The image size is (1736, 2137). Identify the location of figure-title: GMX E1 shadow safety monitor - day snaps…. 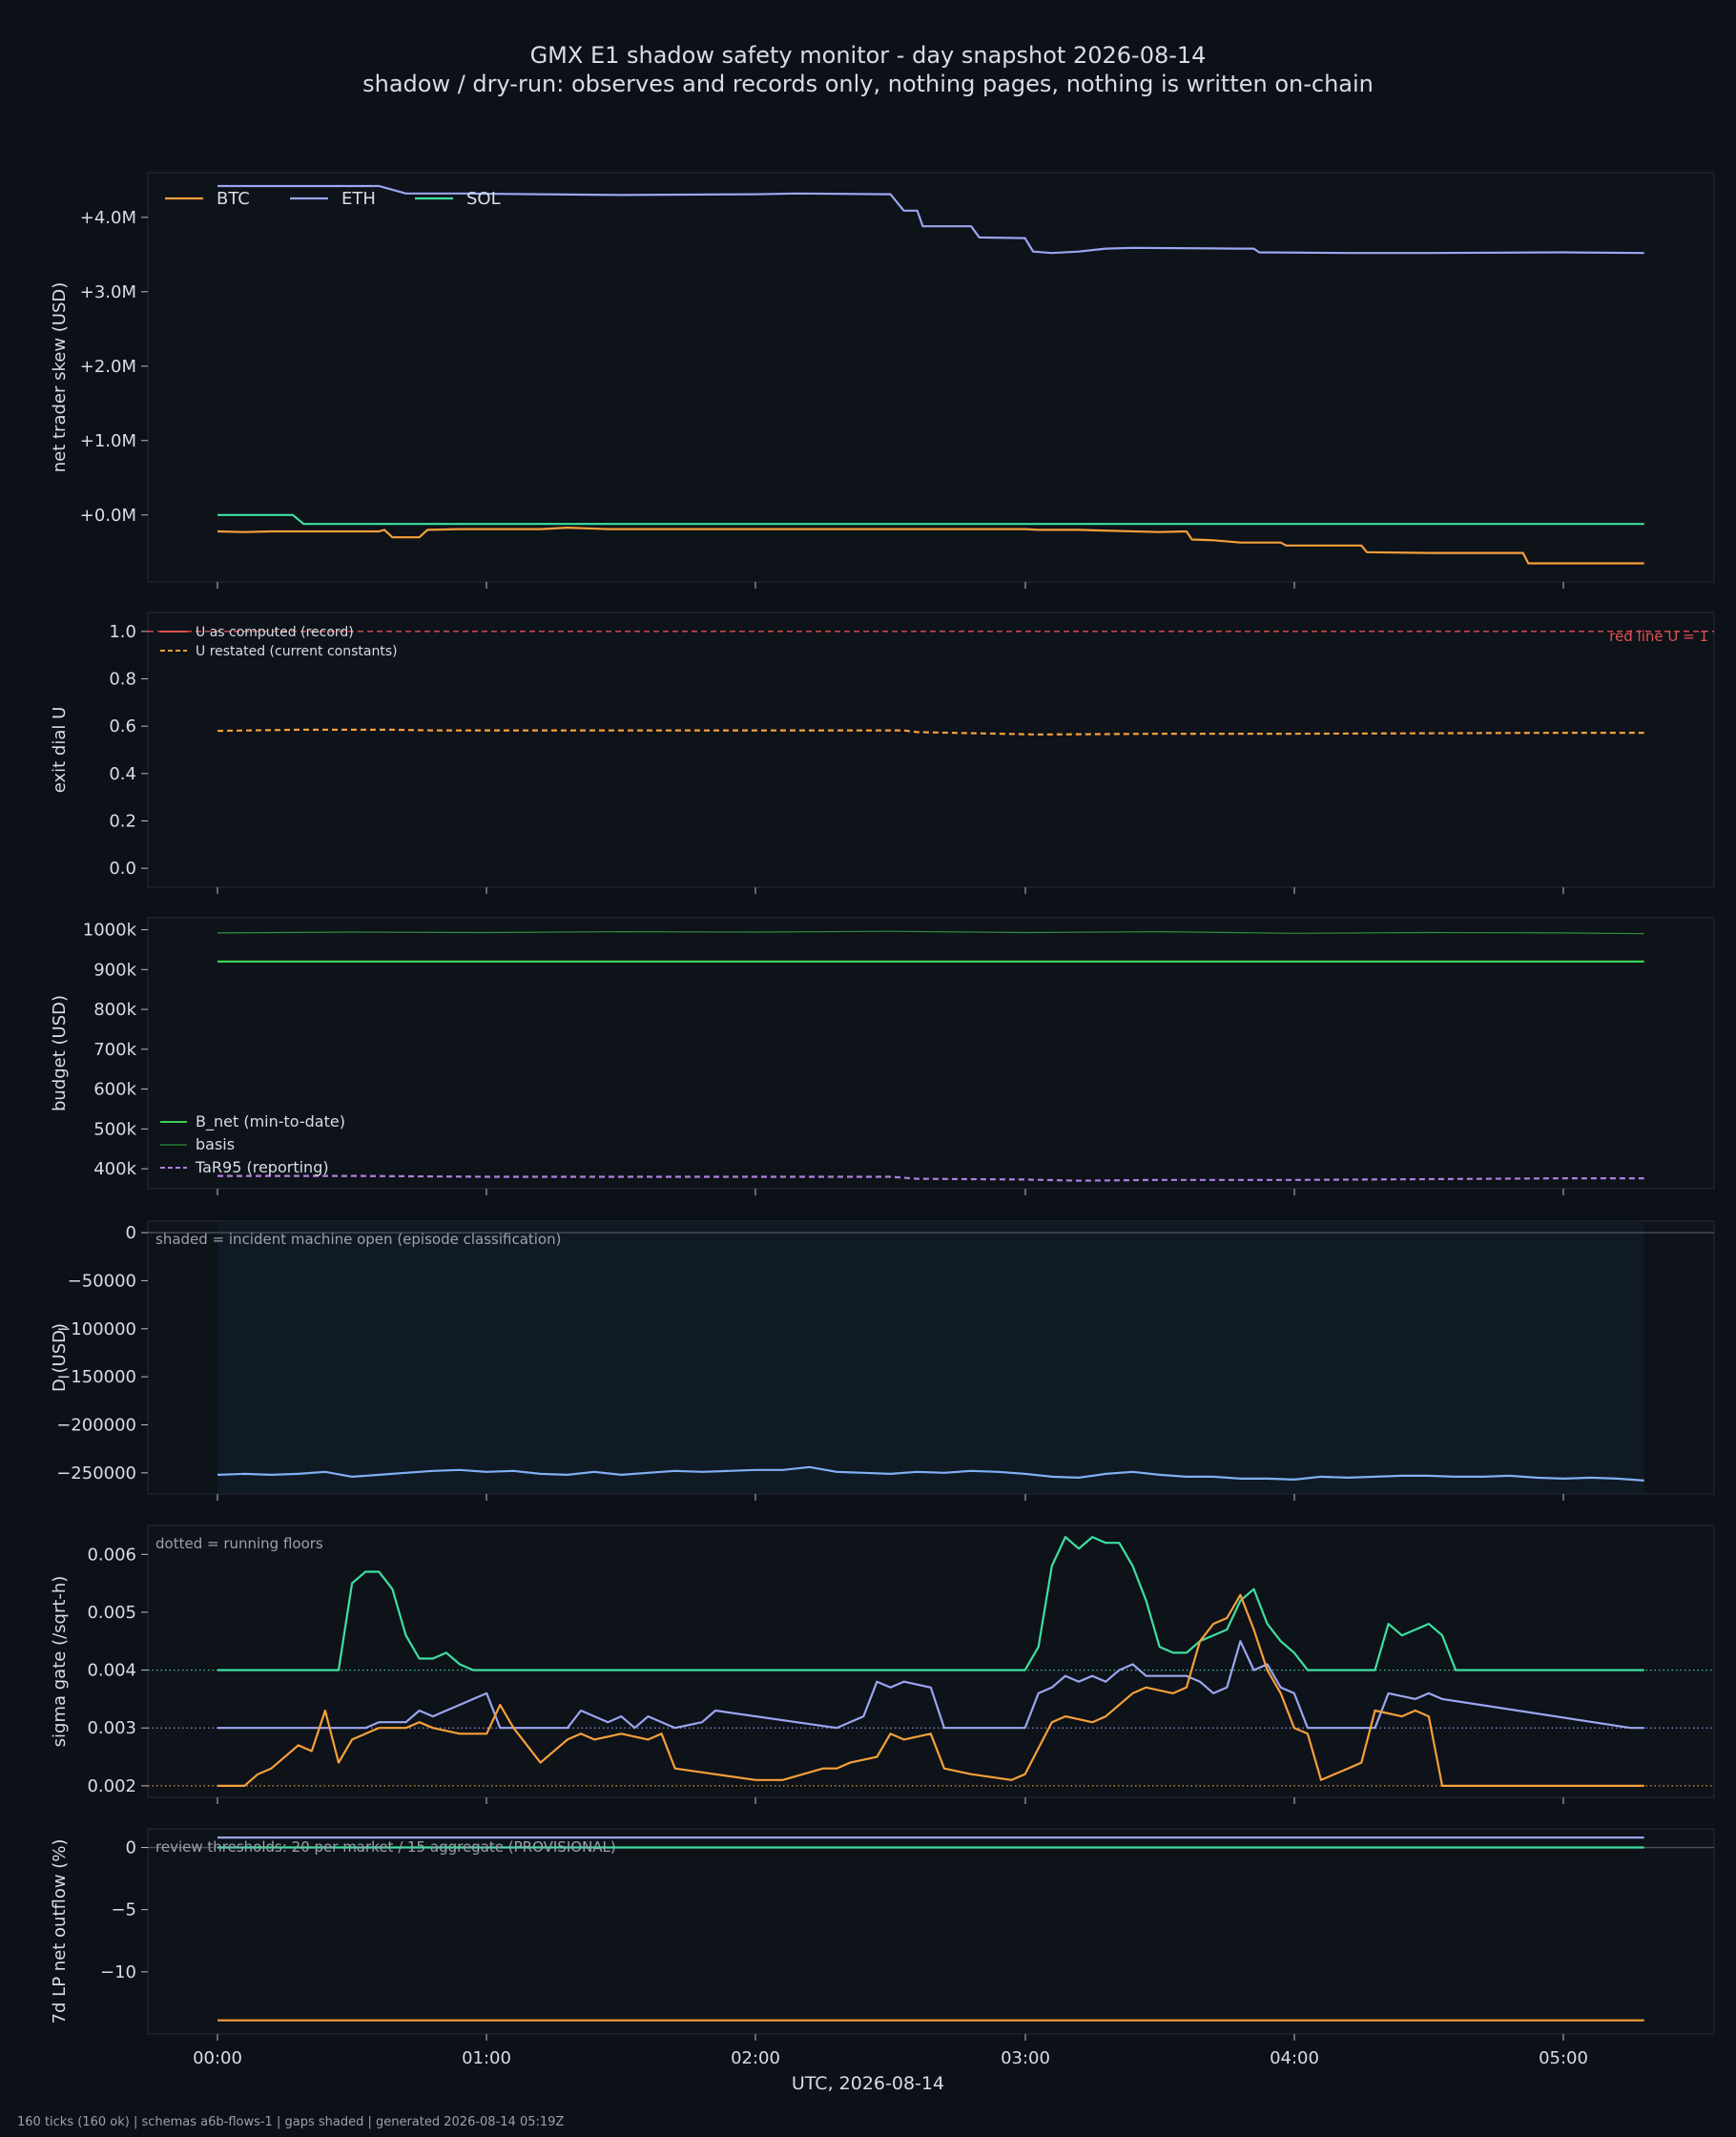
(868, 55).